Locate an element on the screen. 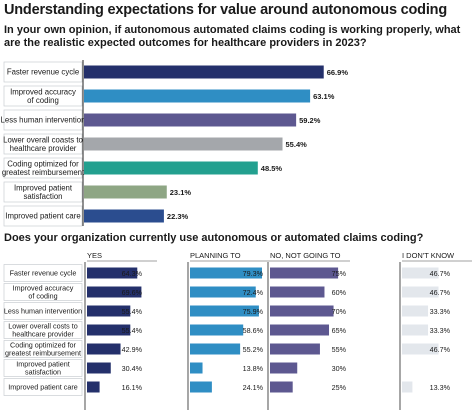 This screenshot has width=474, height=414. chart2-series-header: I DON'T KNOW is located at coordinates (428, 255).